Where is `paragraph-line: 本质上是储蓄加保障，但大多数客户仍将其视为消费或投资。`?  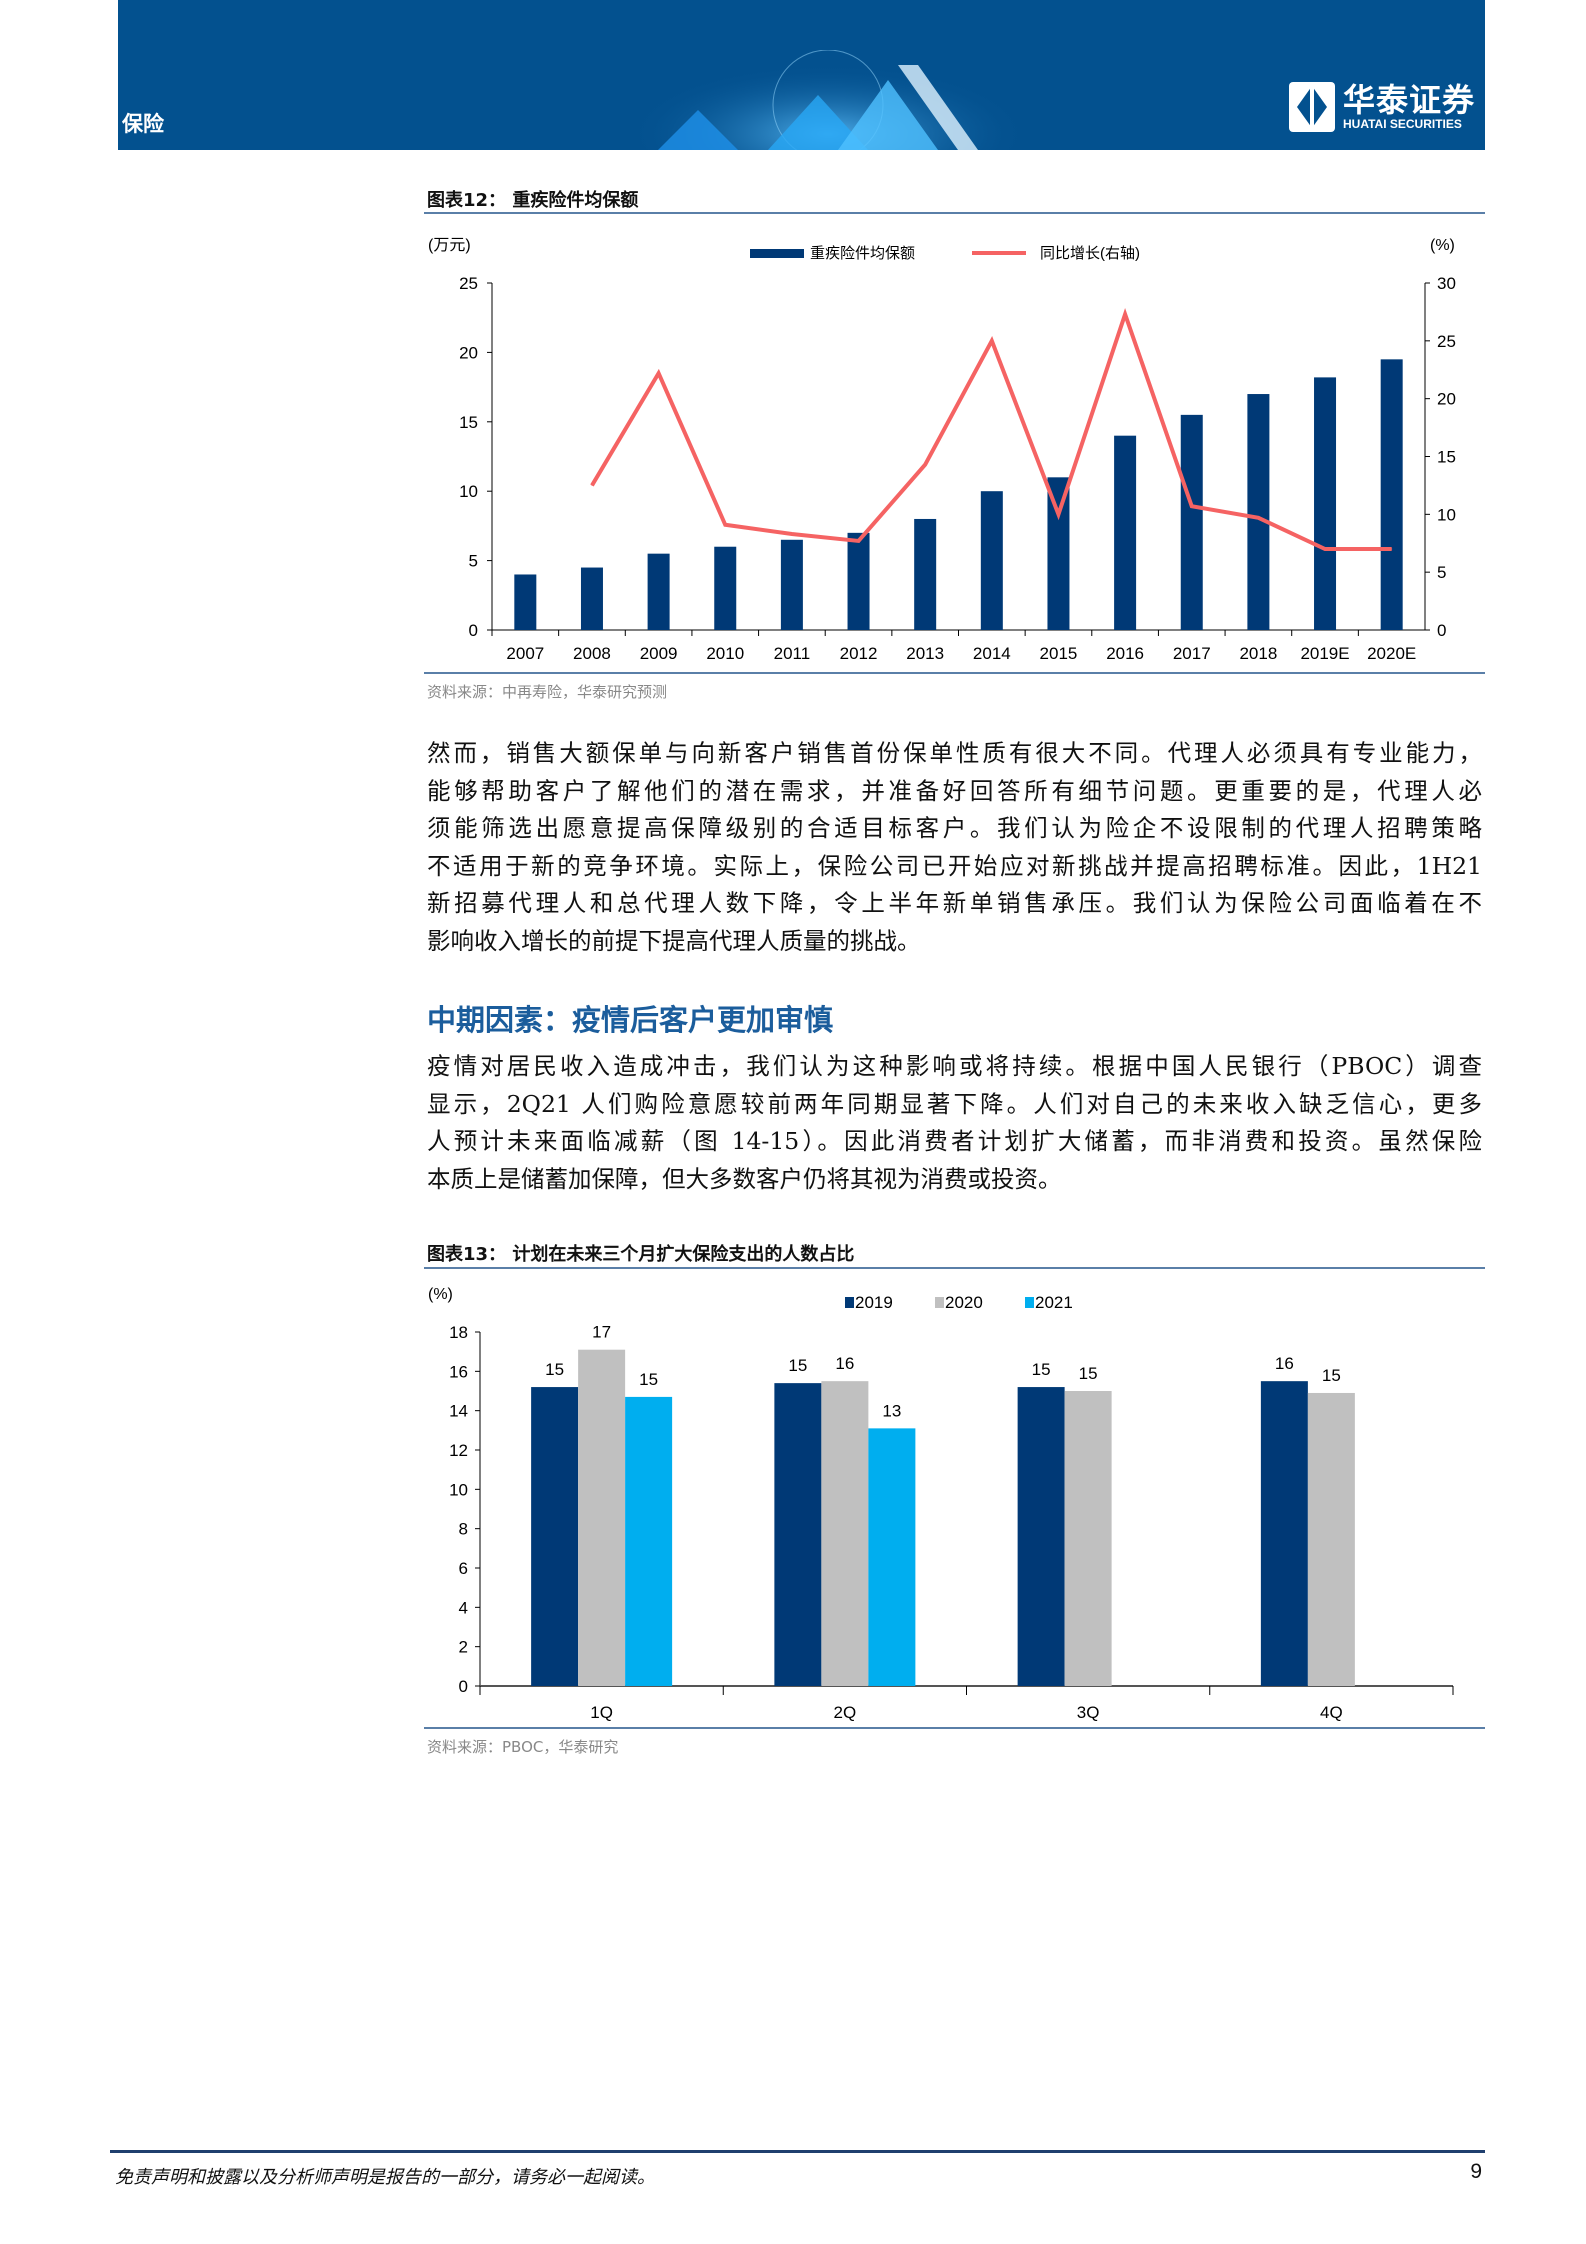
paragraph-line: 本质上是储蓄加保障，但大多数客户仍将其视为消费或投资。 is located at coordinates (744, 1178).